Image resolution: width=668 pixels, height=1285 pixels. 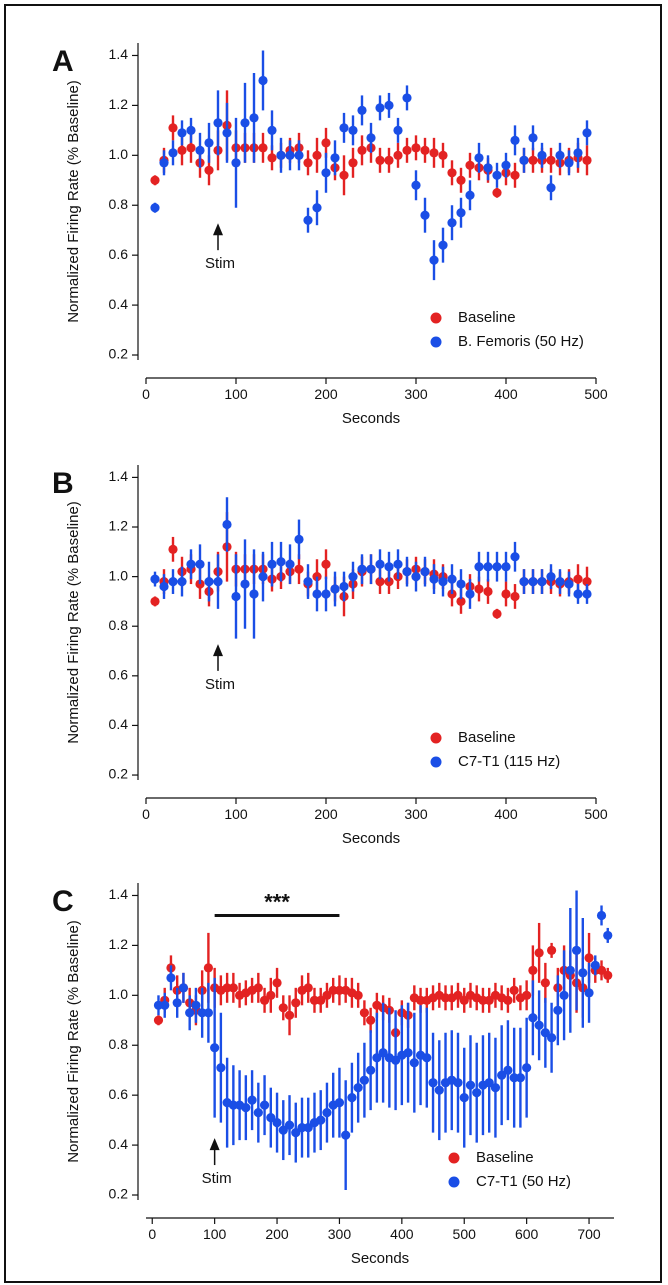 I want to click on y-axis-label: Normalized Firing Rate (% Baseline), so click(x=73, y=201).